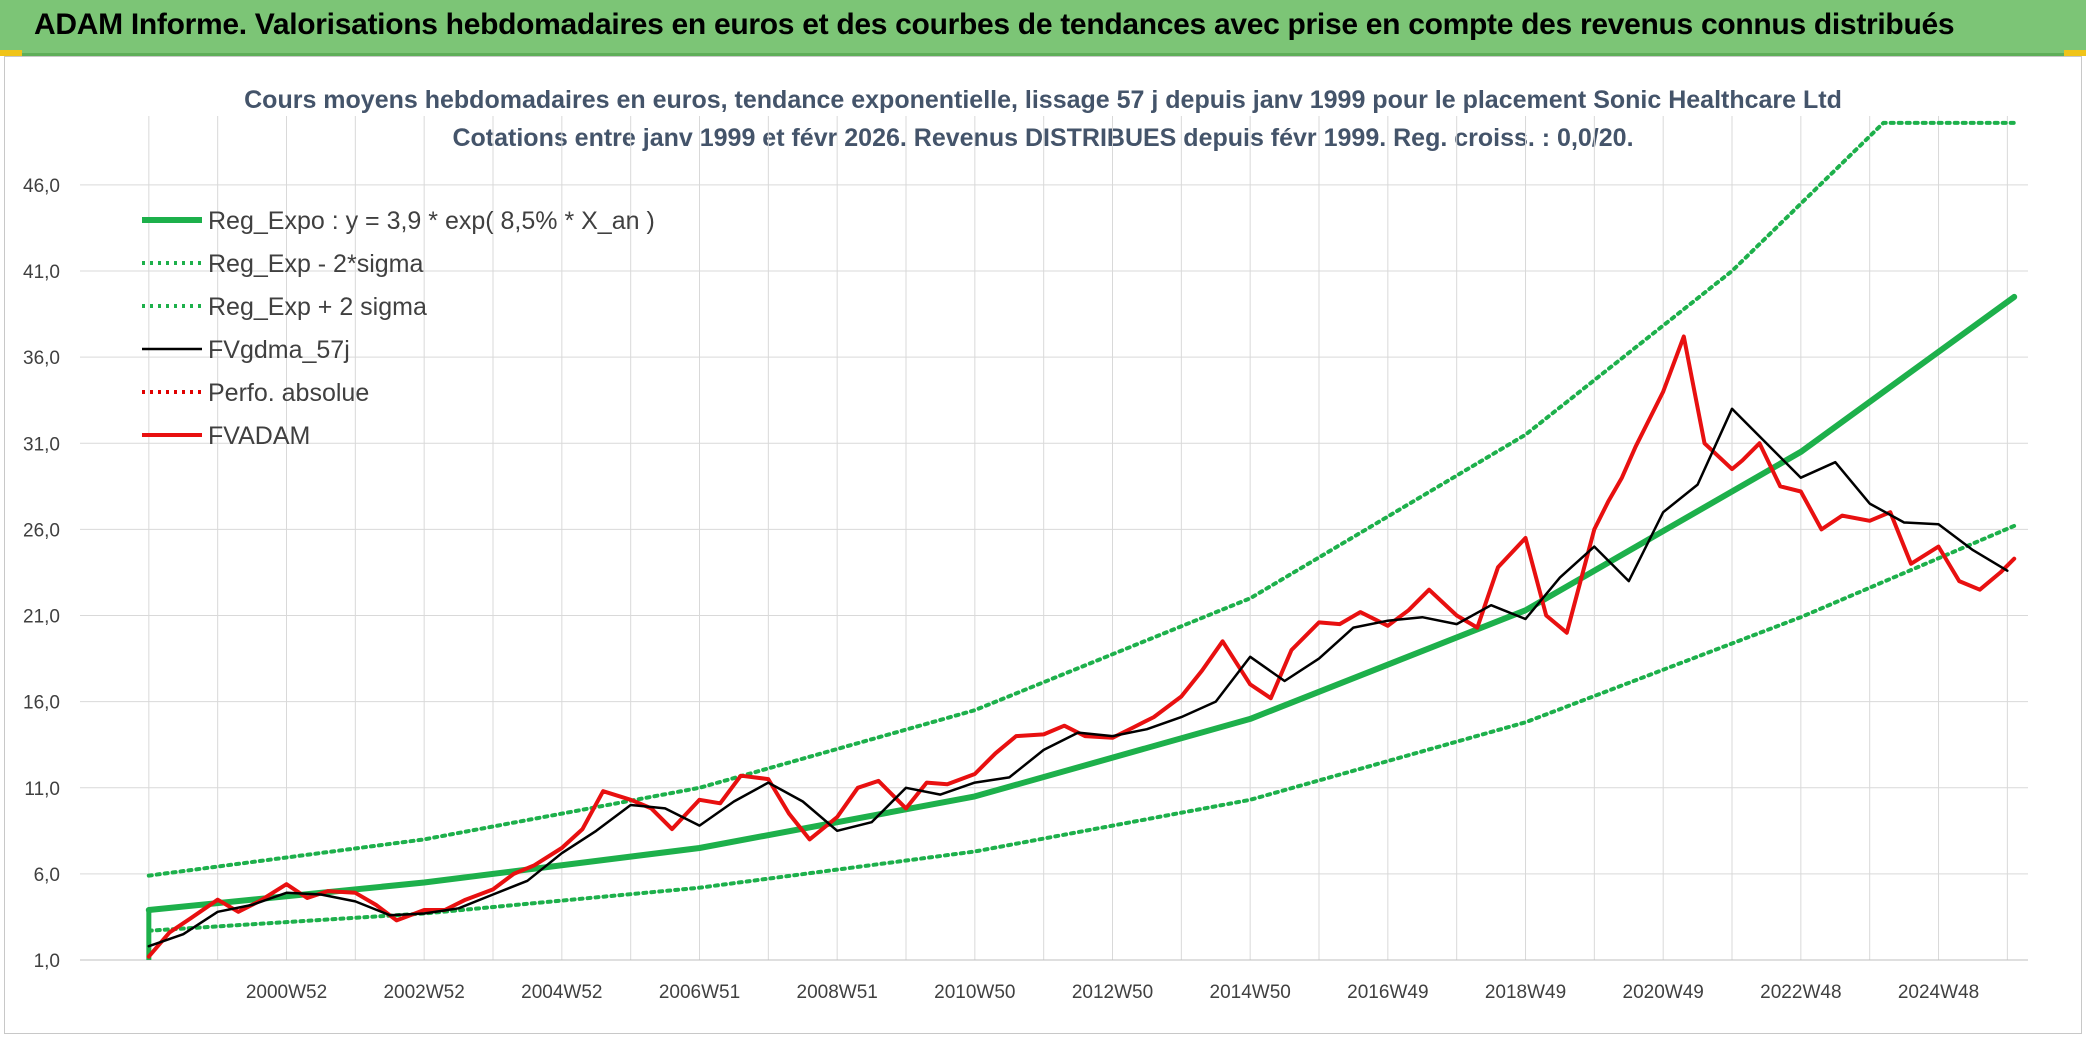  I want to click on y-tick-label: 16,0, so click(41, 703).